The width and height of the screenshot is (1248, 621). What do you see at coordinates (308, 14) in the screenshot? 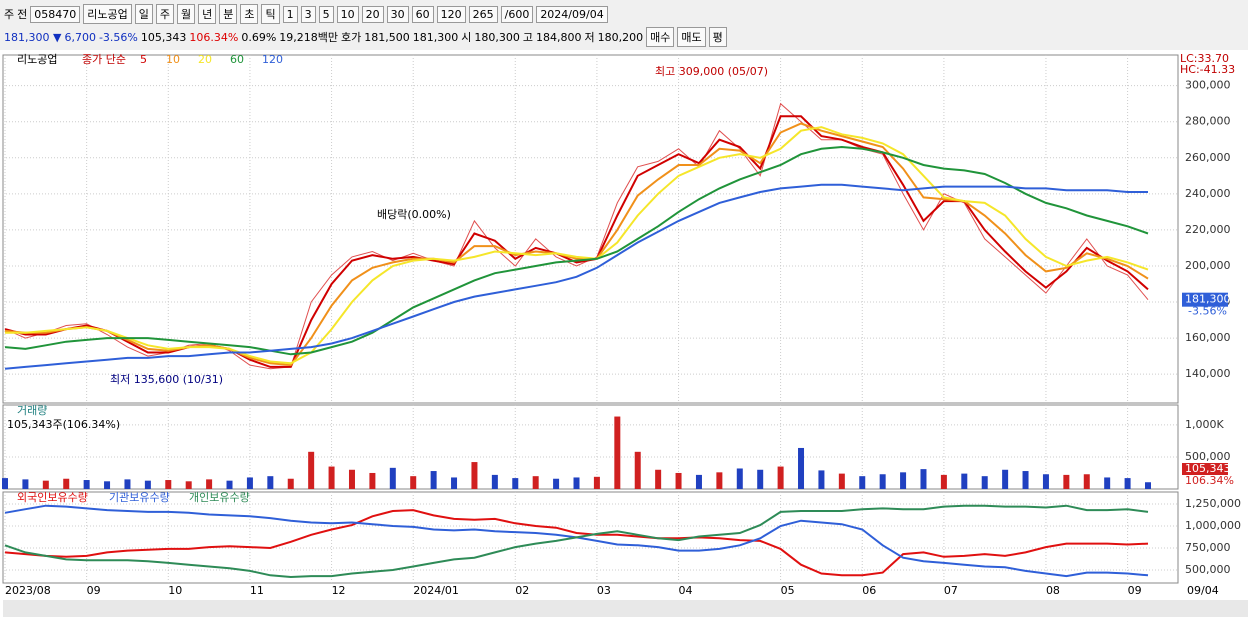
I see `toolbar-item: 3` at bounding box center [308, 14].